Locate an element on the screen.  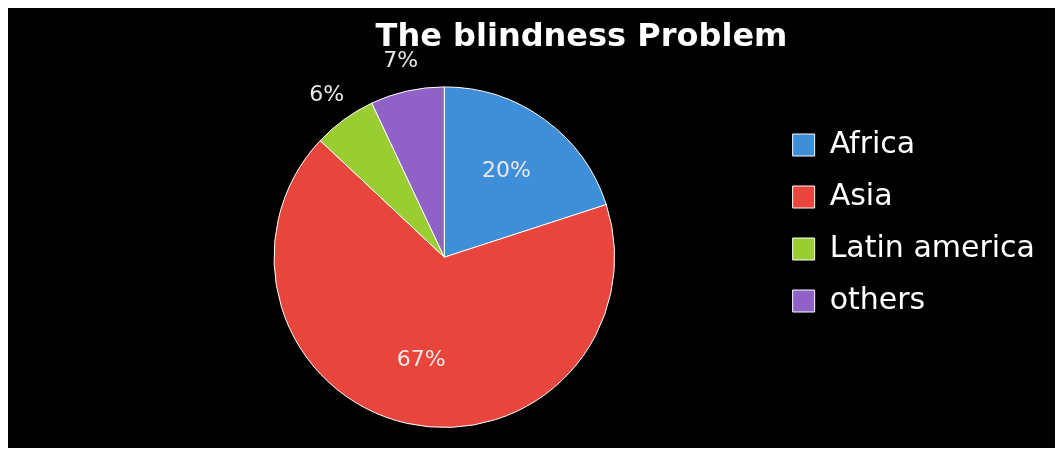
data-label: 67% is located at coordinates (421, 358).